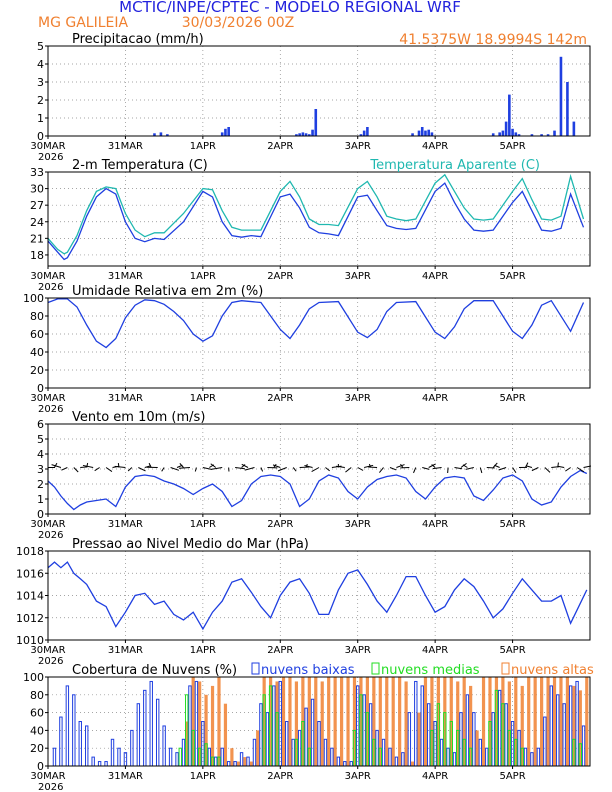 The height and width of the screenshot is (792, 612). I want to click on panel-title: Umidade Relativa em 2m (%), so click(167, 291).